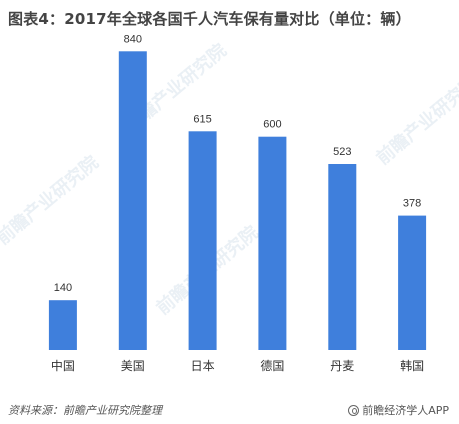 The image size is (459, 424). I want to click on chart-title: 图表4：2017年全球各国千人汽车保有量对比（单位：辆）, so click(209, 19).